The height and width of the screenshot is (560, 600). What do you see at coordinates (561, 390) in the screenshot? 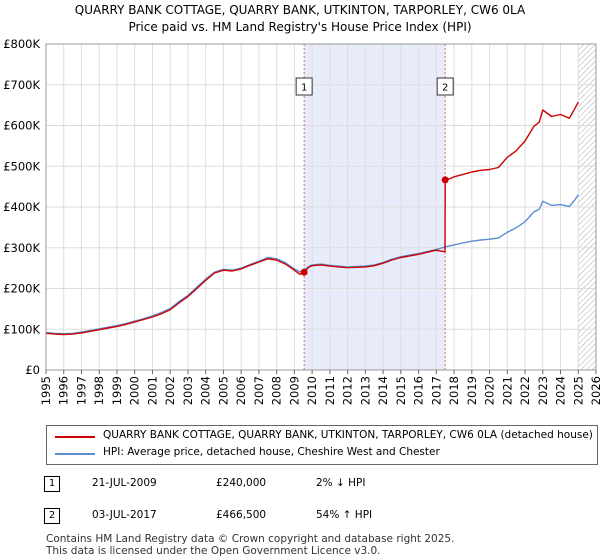
I see `x-tick-label: 2024` at bounding box center [561, 390].